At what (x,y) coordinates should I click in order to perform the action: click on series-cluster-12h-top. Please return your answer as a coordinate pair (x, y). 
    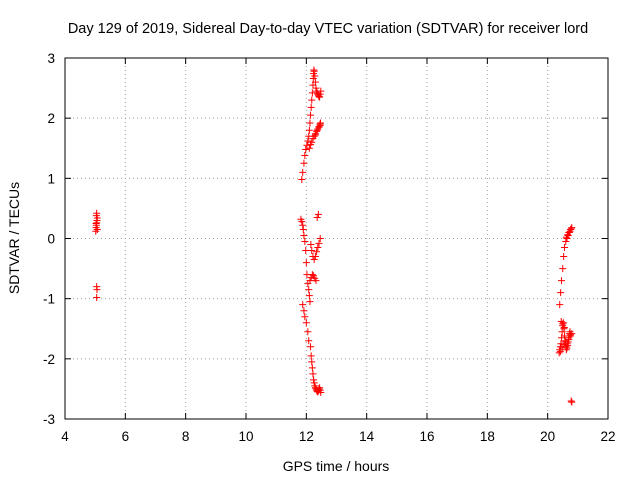
    Looking at the image, I should click on (311, 125).